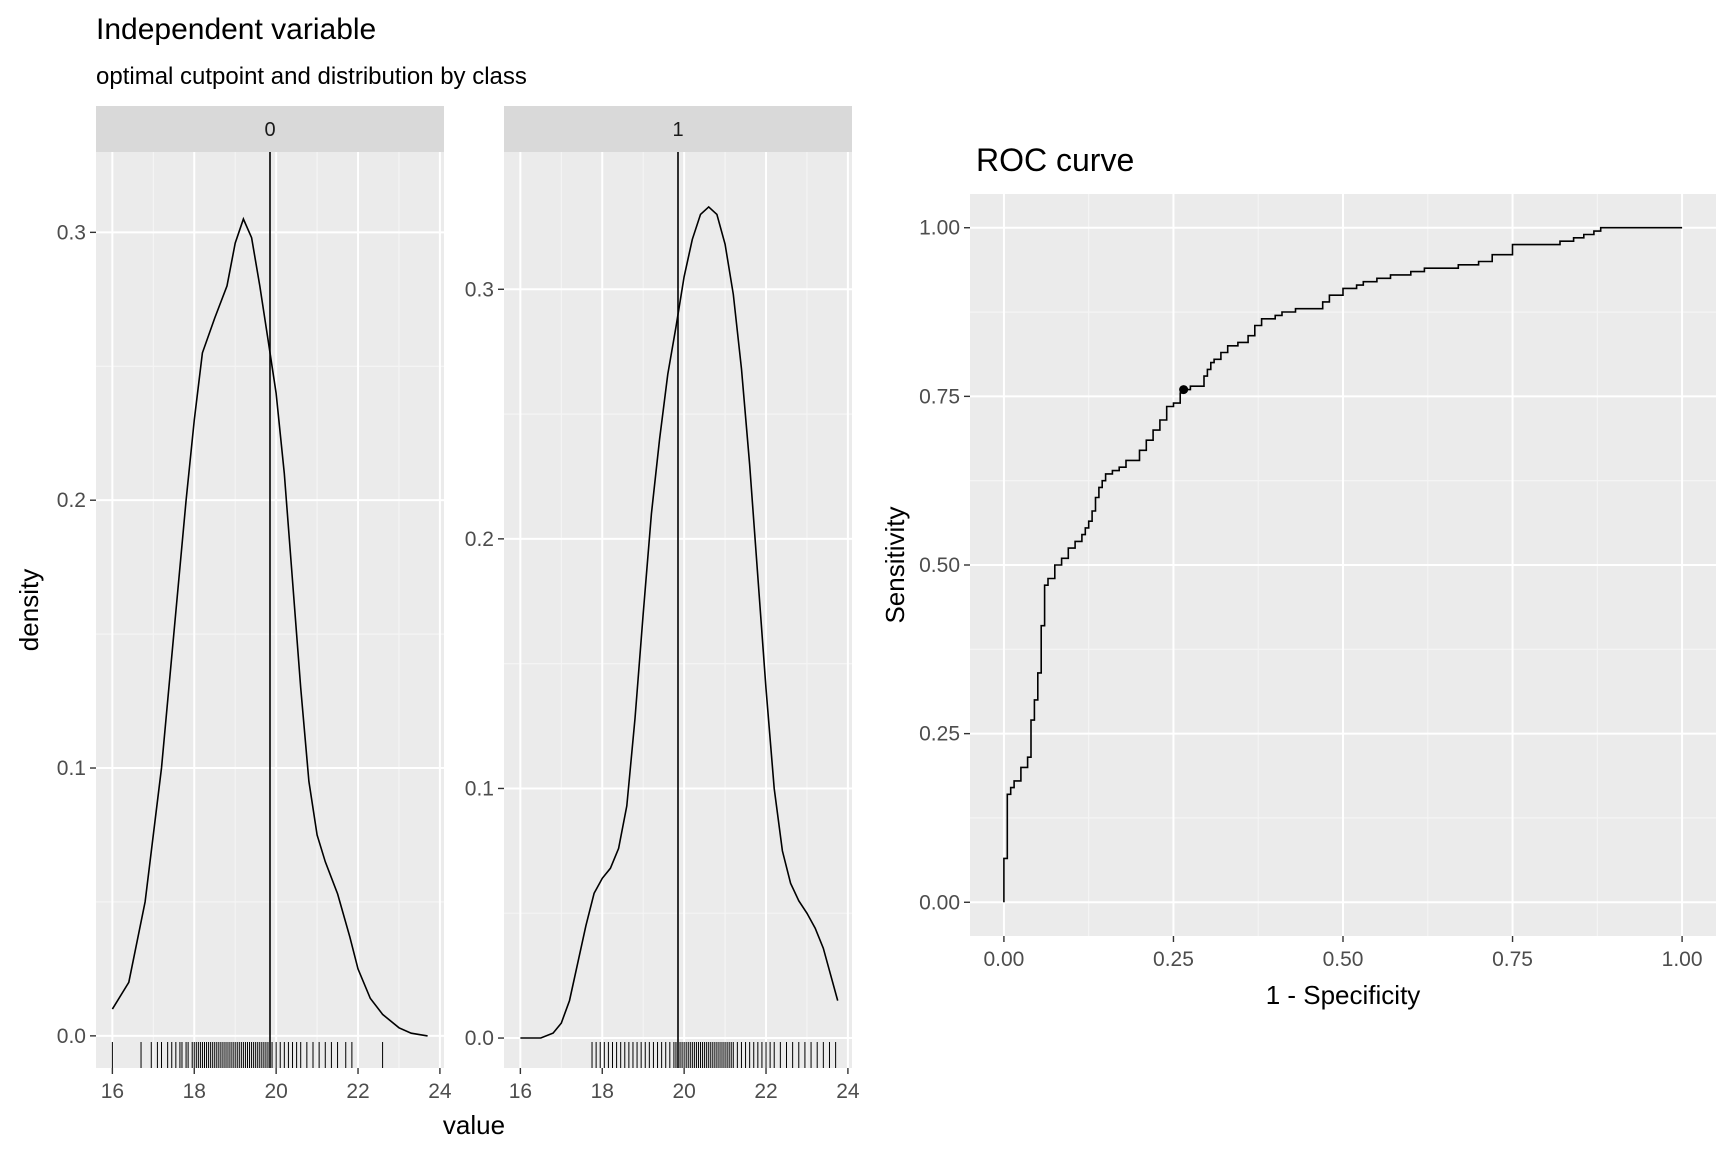 This screenshot has width=1728, height=1152. I want to click on y-tick-label: 0.00, so click(939, 902).